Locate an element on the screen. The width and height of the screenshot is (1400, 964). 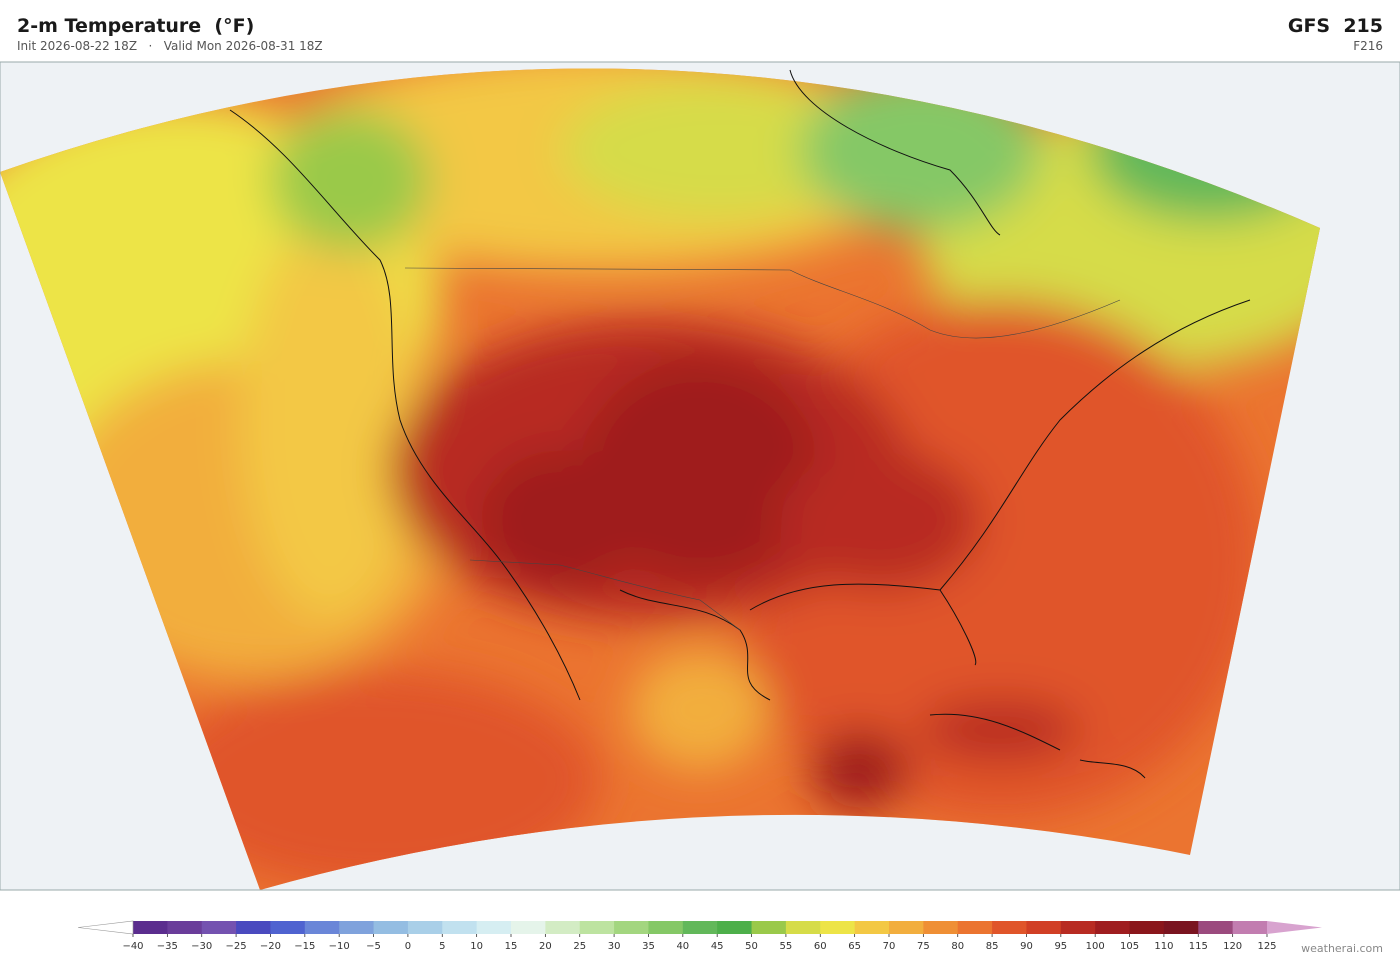
tick-label: 105 is located at coordinates (1129, 946).